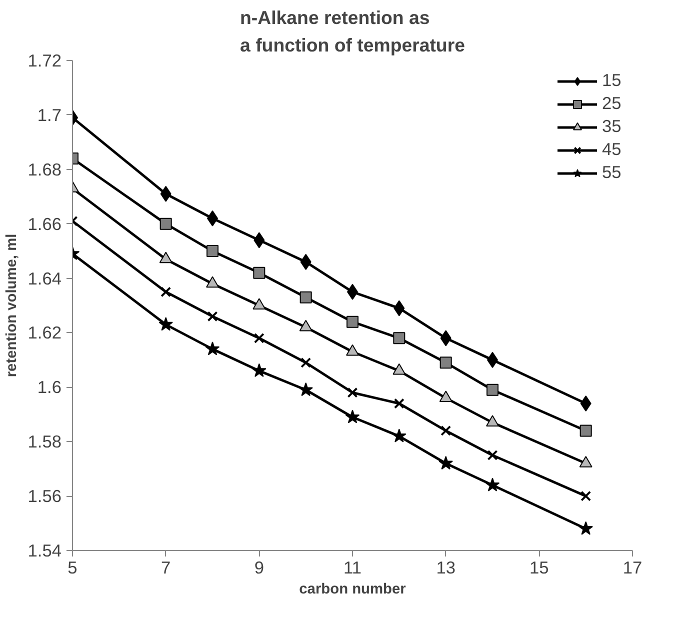 This screenshot has width=695, height=644. I want to click on x-tick-label: 11, so click(353, 568).